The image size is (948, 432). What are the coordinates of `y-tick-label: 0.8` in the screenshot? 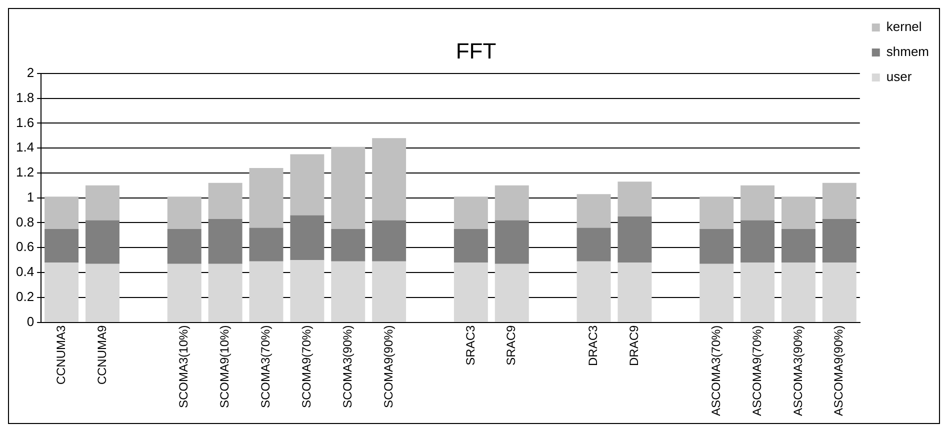 It's located at (25, 222).